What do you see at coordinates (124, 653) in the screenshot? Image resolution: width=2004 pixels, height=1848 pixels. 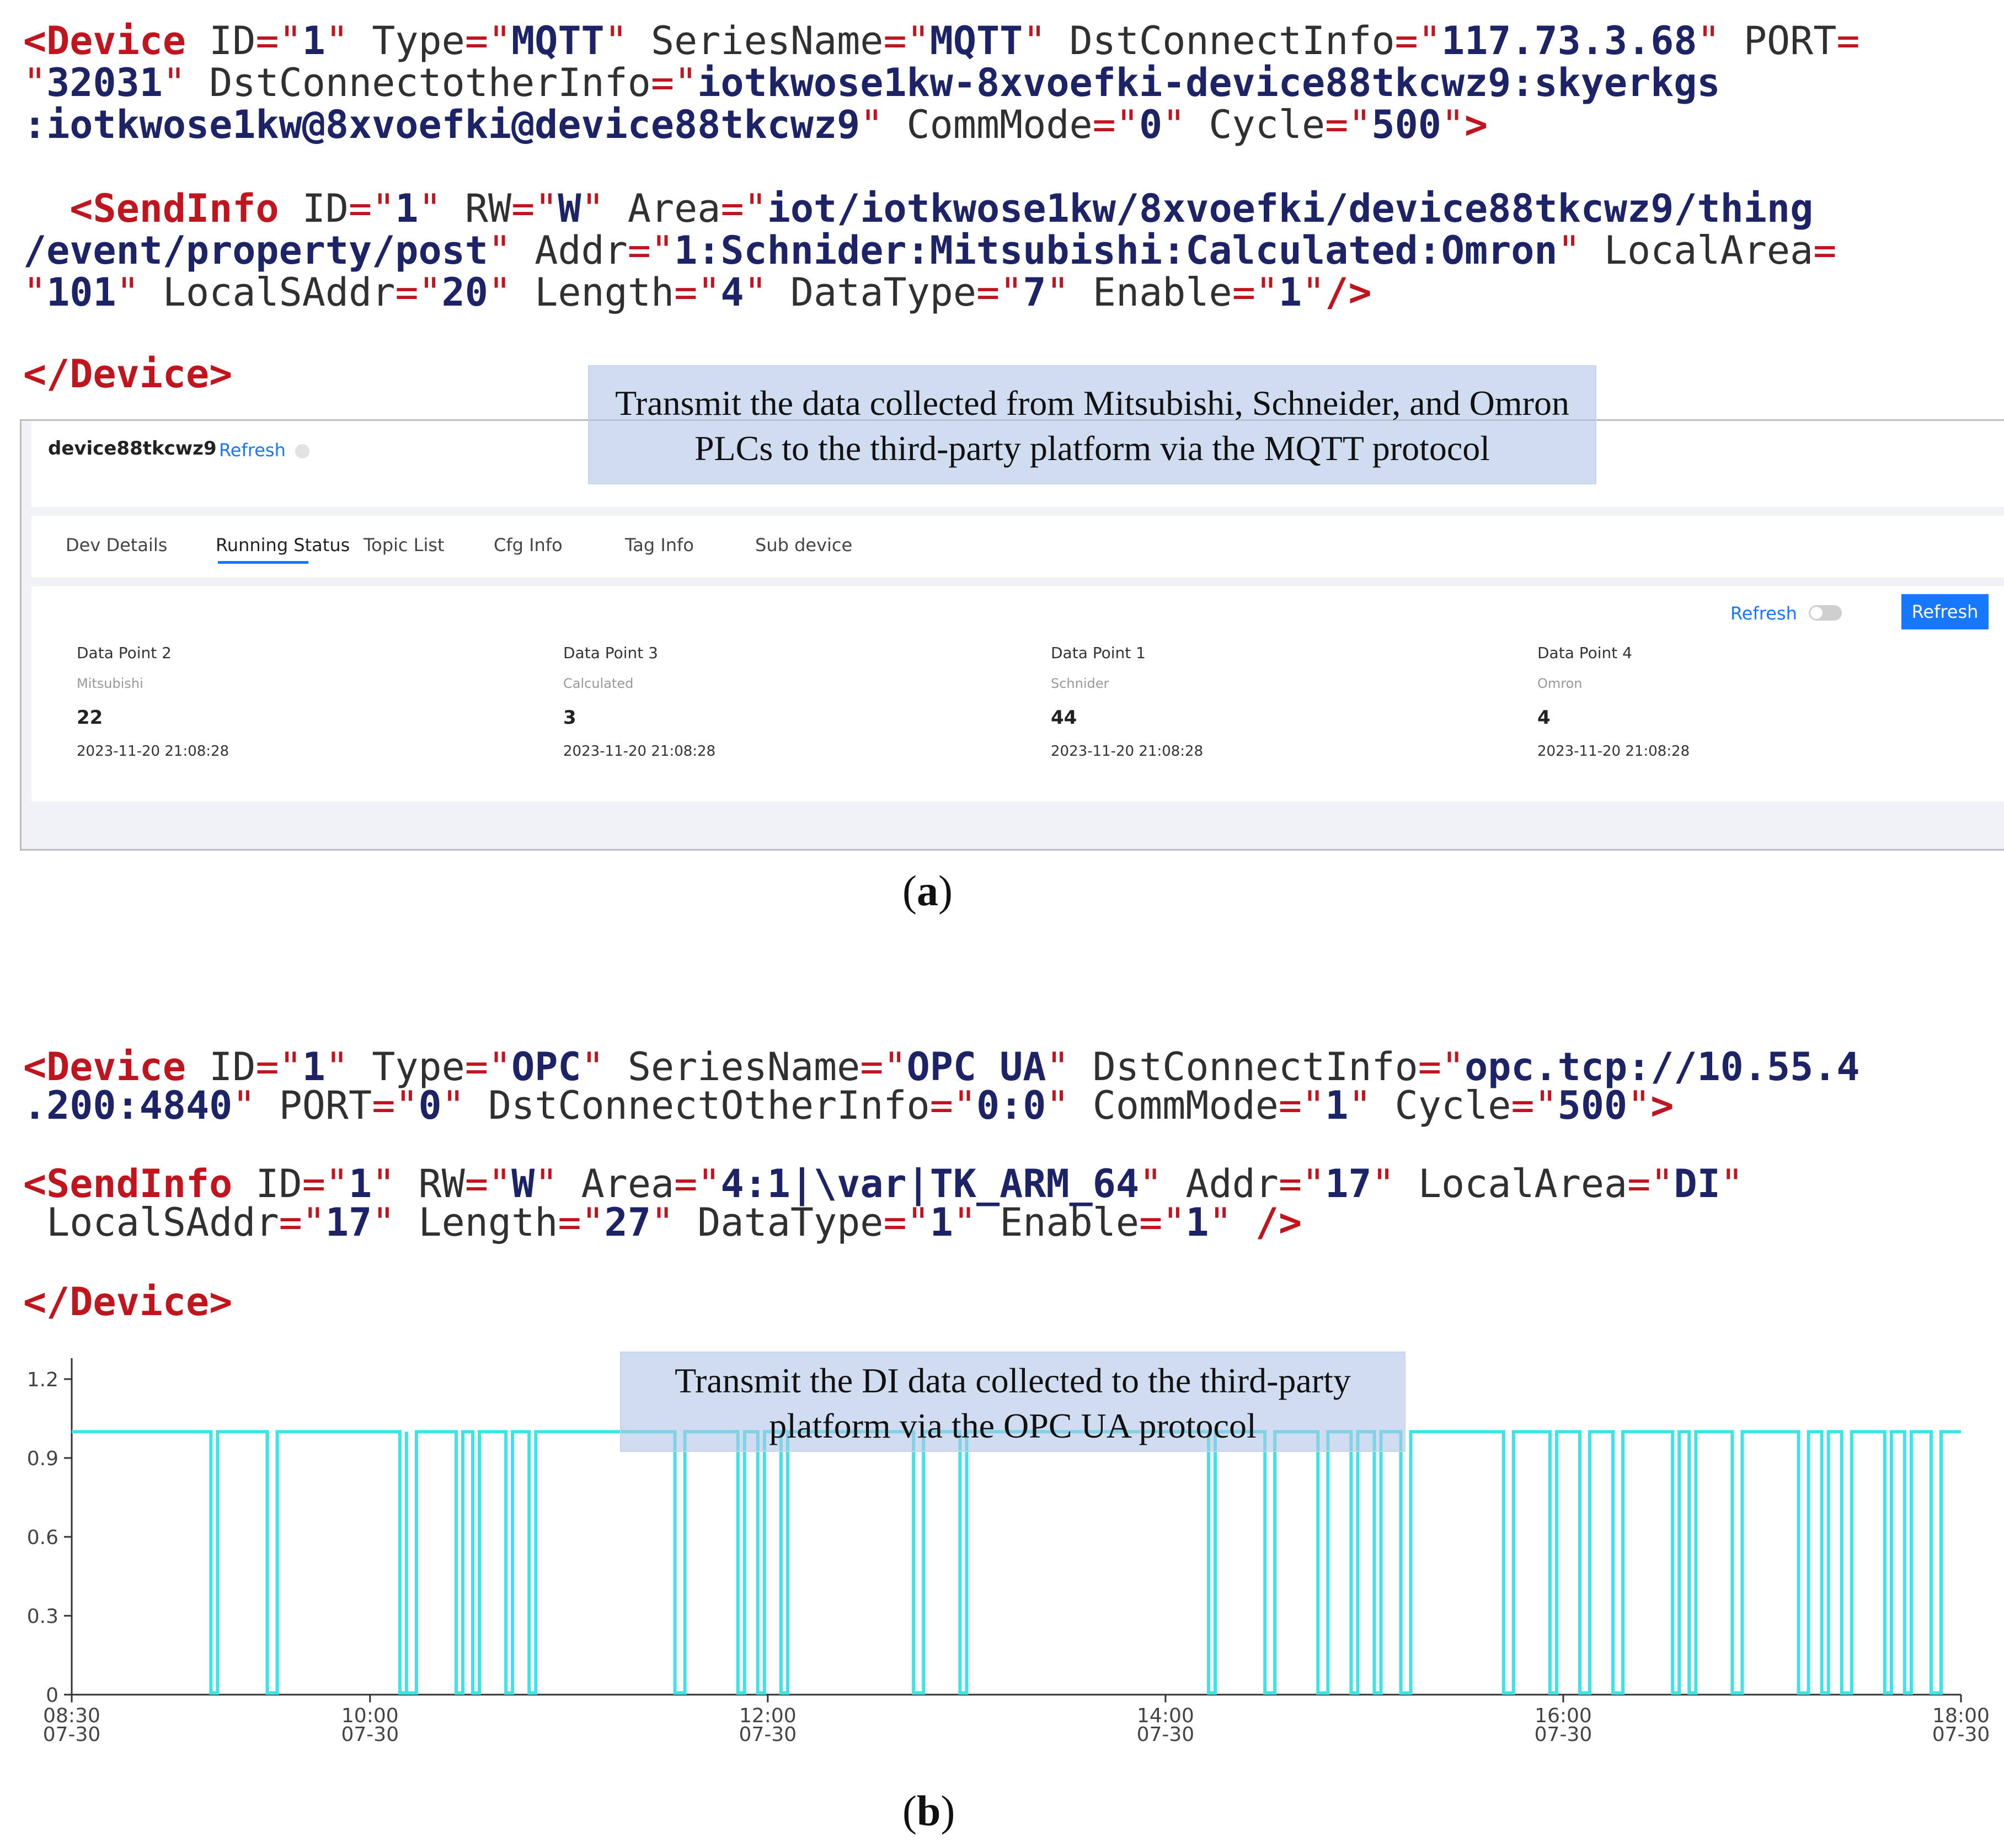 I see `data-point-name: Data Point 2` at bounding box center [124, 653].